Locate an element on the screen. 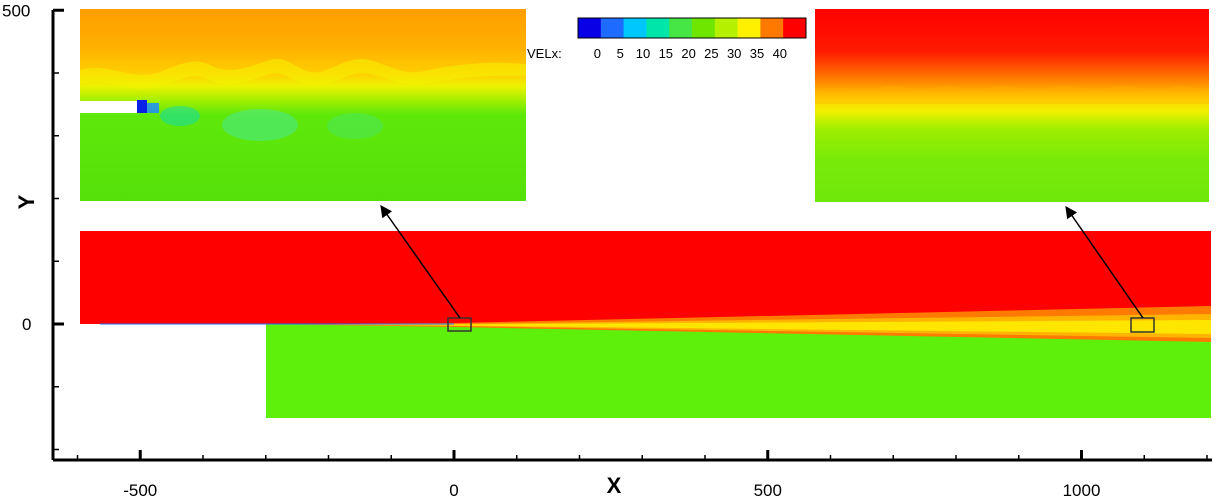  x-tick-label: -500 is located at coordinates (140, 490).